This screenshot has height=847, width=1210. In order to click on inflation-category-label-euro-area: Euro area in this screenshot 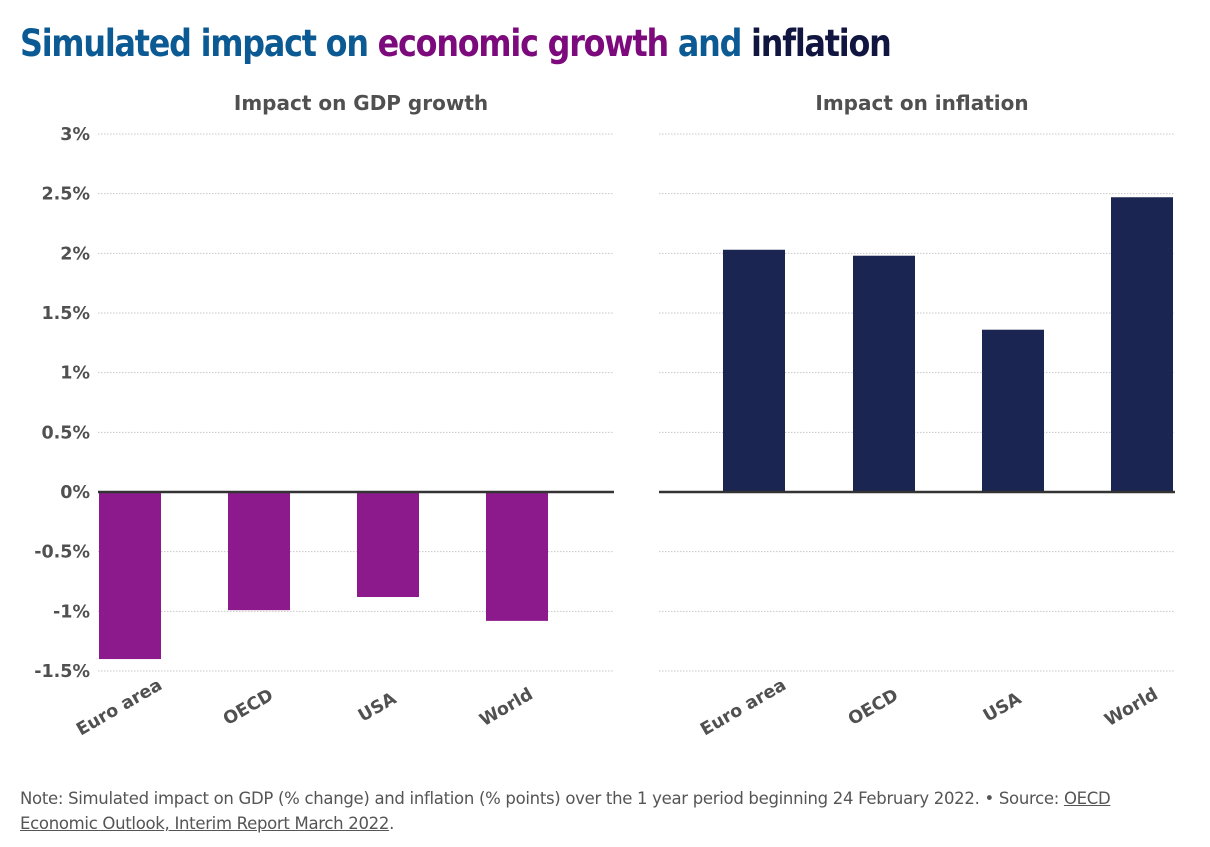, I will do `click(743, 707)`.